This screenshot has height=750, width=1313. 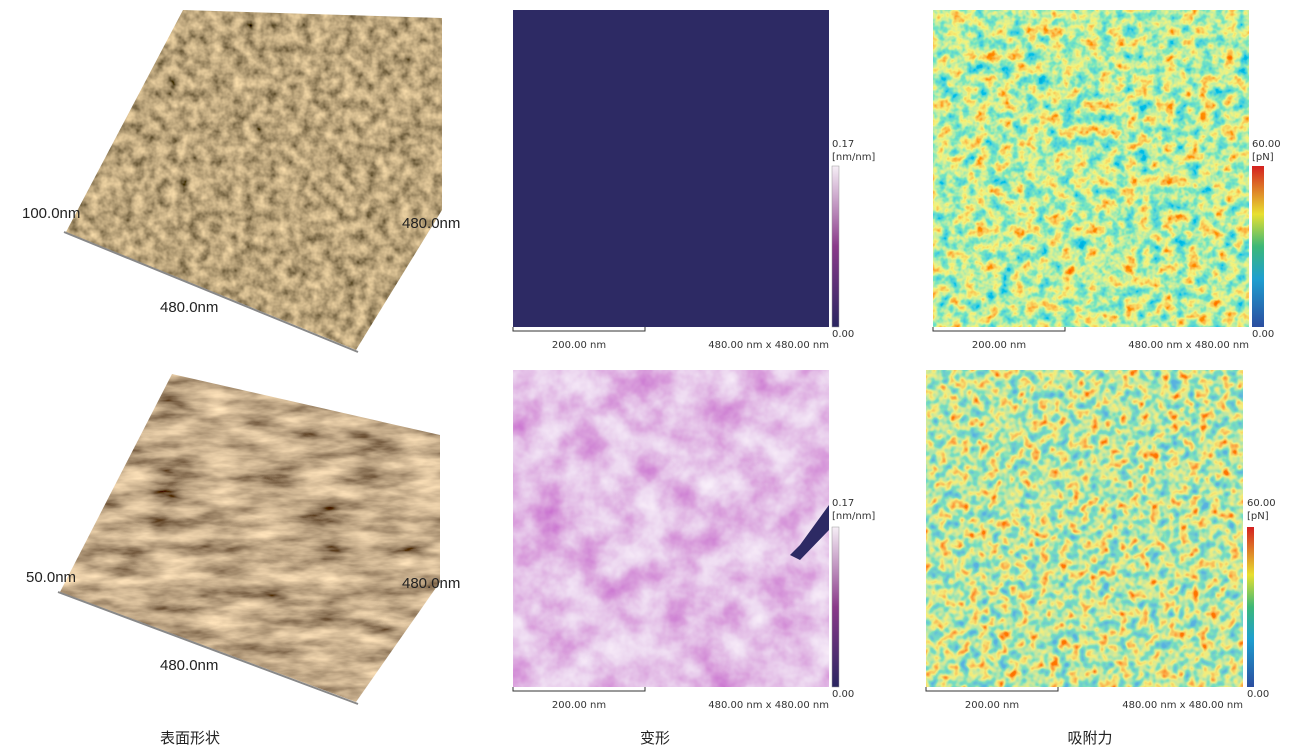 What do you see at coordinates (190, 738) in the screenshot?
I see `caption: 表面形状` at bounding box center [190, 738].